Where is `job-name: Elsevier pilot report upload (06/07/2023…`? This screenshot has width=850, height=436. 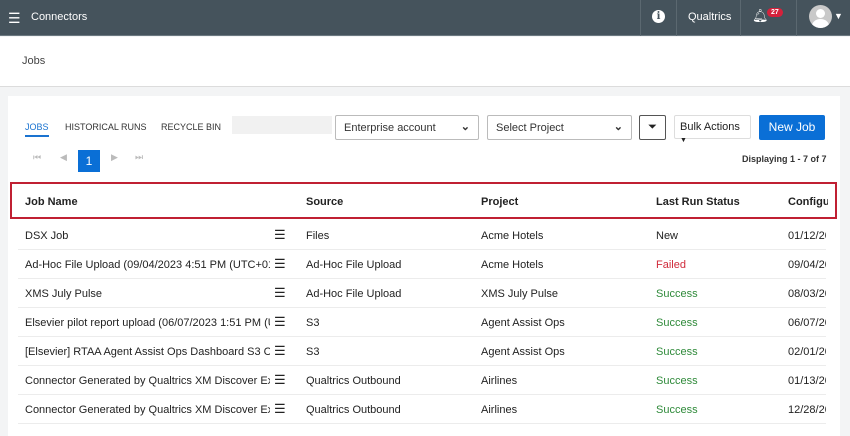 job-name: Elsevier pilot report upload (06/07/2023… is located at coordinates (147, 323).